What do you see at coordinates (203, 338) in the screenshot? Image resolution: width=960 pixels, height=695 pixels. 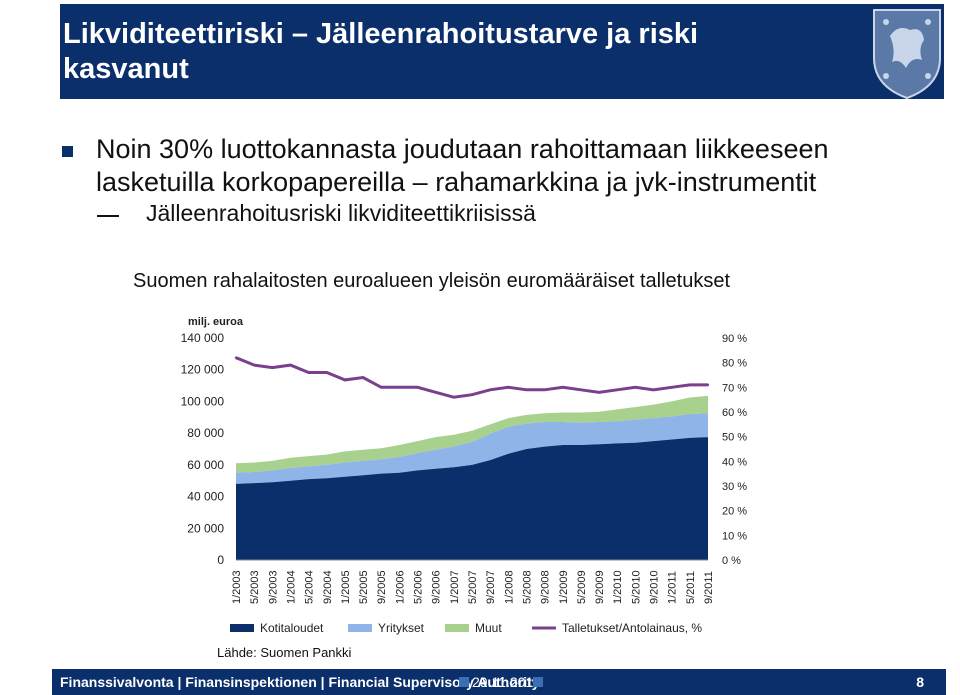 I see `left-tick-label: 140 000` at bounding box center [203, 338].